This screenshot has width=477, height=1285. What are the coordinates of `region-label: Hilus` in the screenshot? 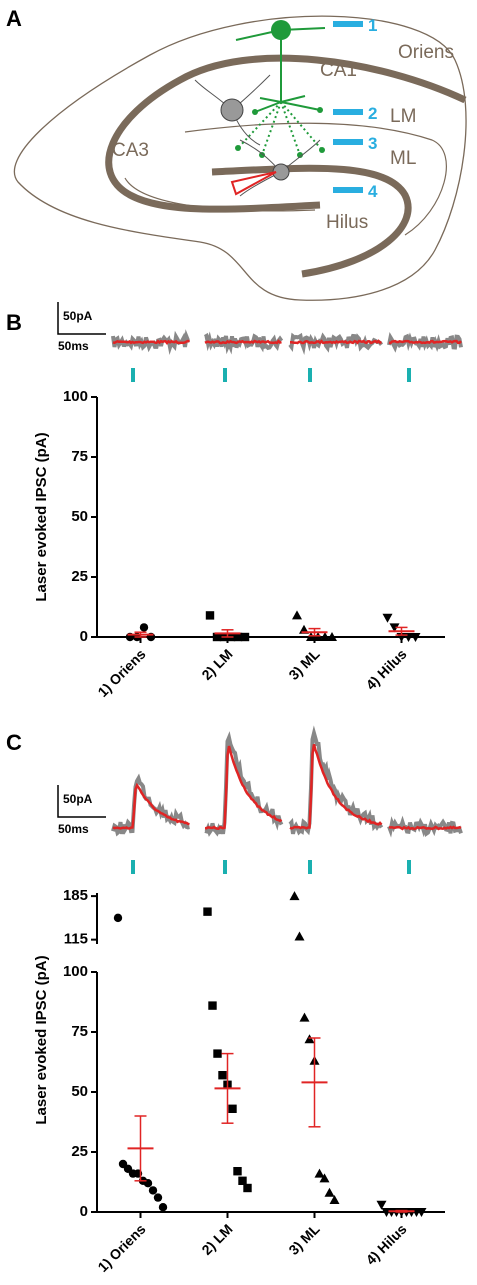 It's located at (347, 222).